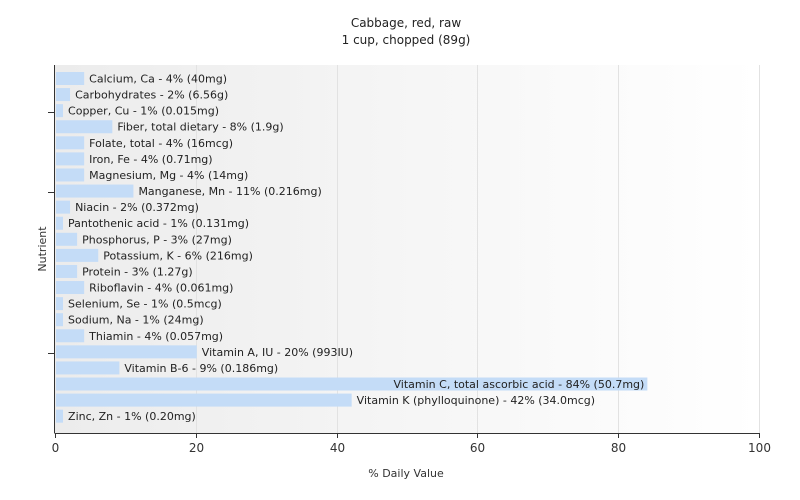 Image resolution: width=800 pixels, height=500 pixels. Describe the element at coordinates (411, 444) in the screenshot. I see `x-axis-ticks: 0 20 40 60 80 100` at that location.